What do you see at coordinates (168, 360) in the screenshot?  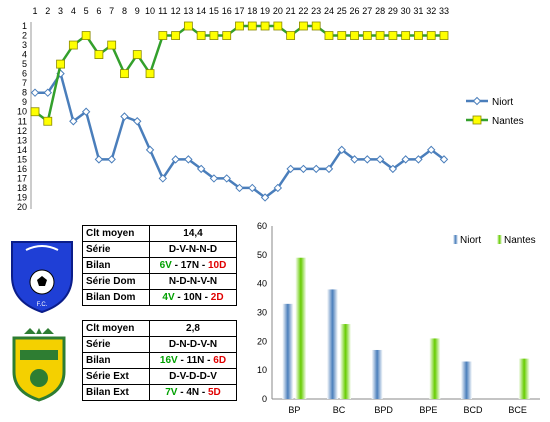 I see `wins-value: 16V` at bounding box center [168, 360].